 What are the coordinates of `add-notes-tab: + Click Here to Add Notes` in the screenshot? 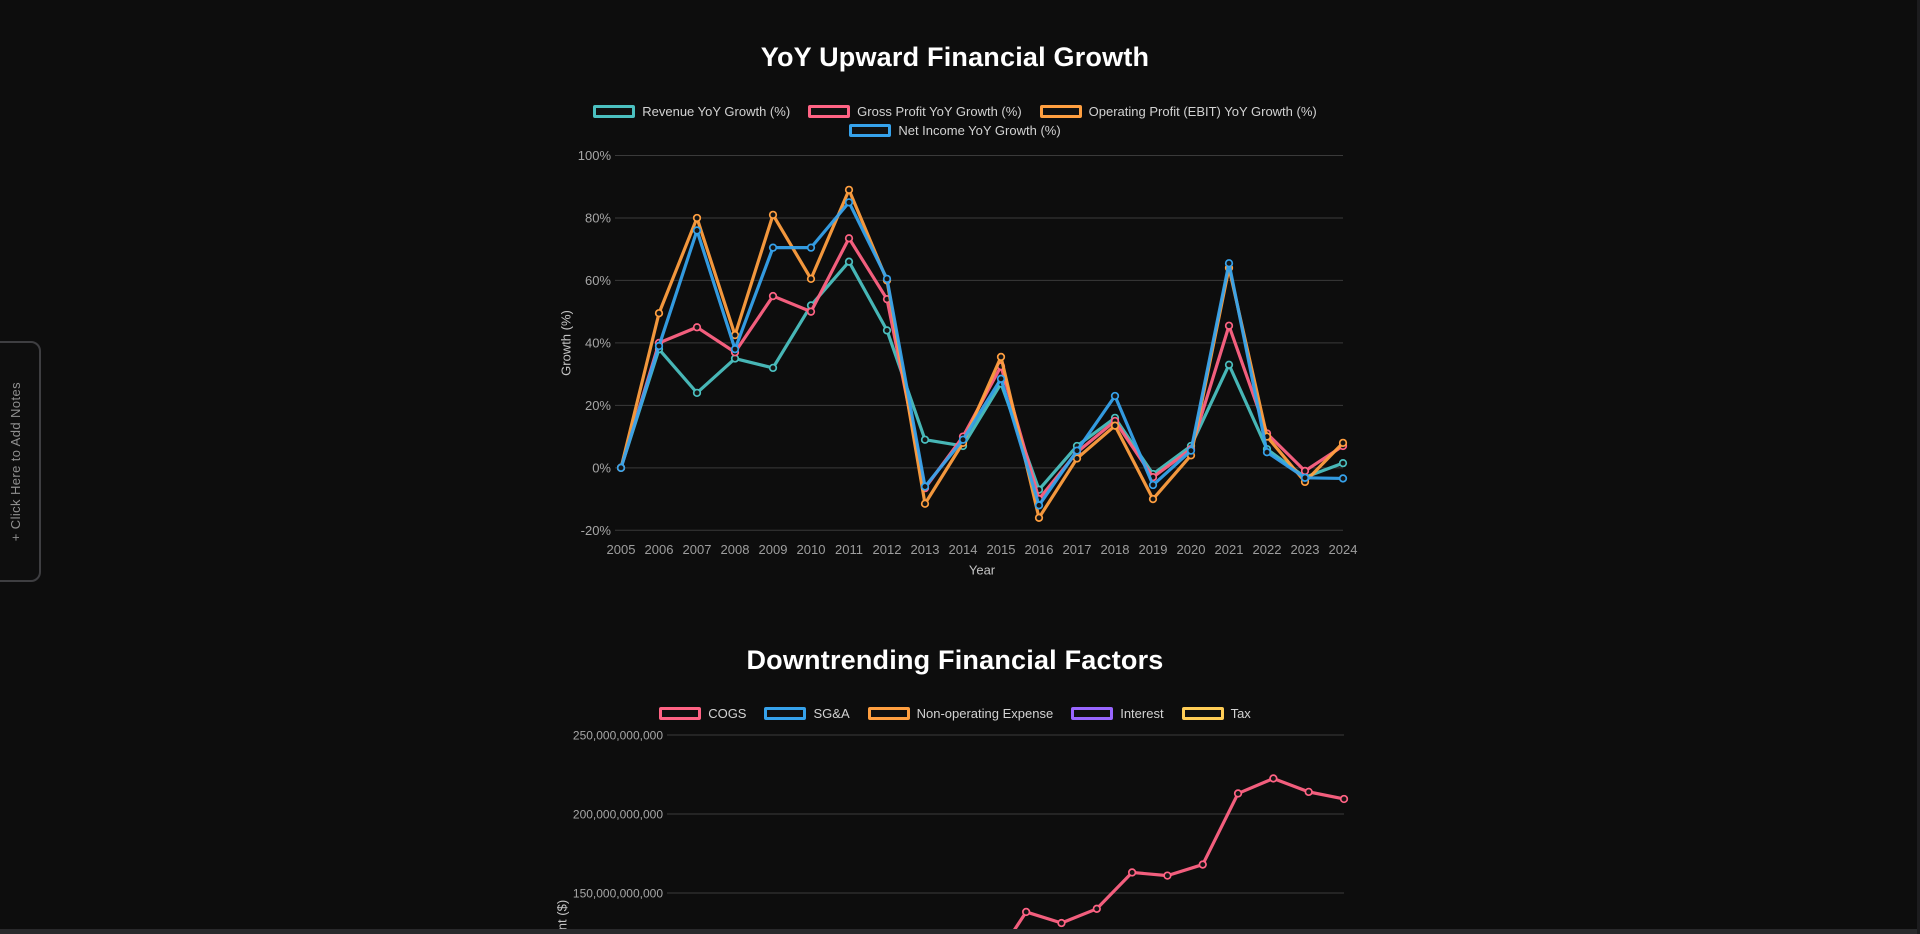 It's located at (20, 461).